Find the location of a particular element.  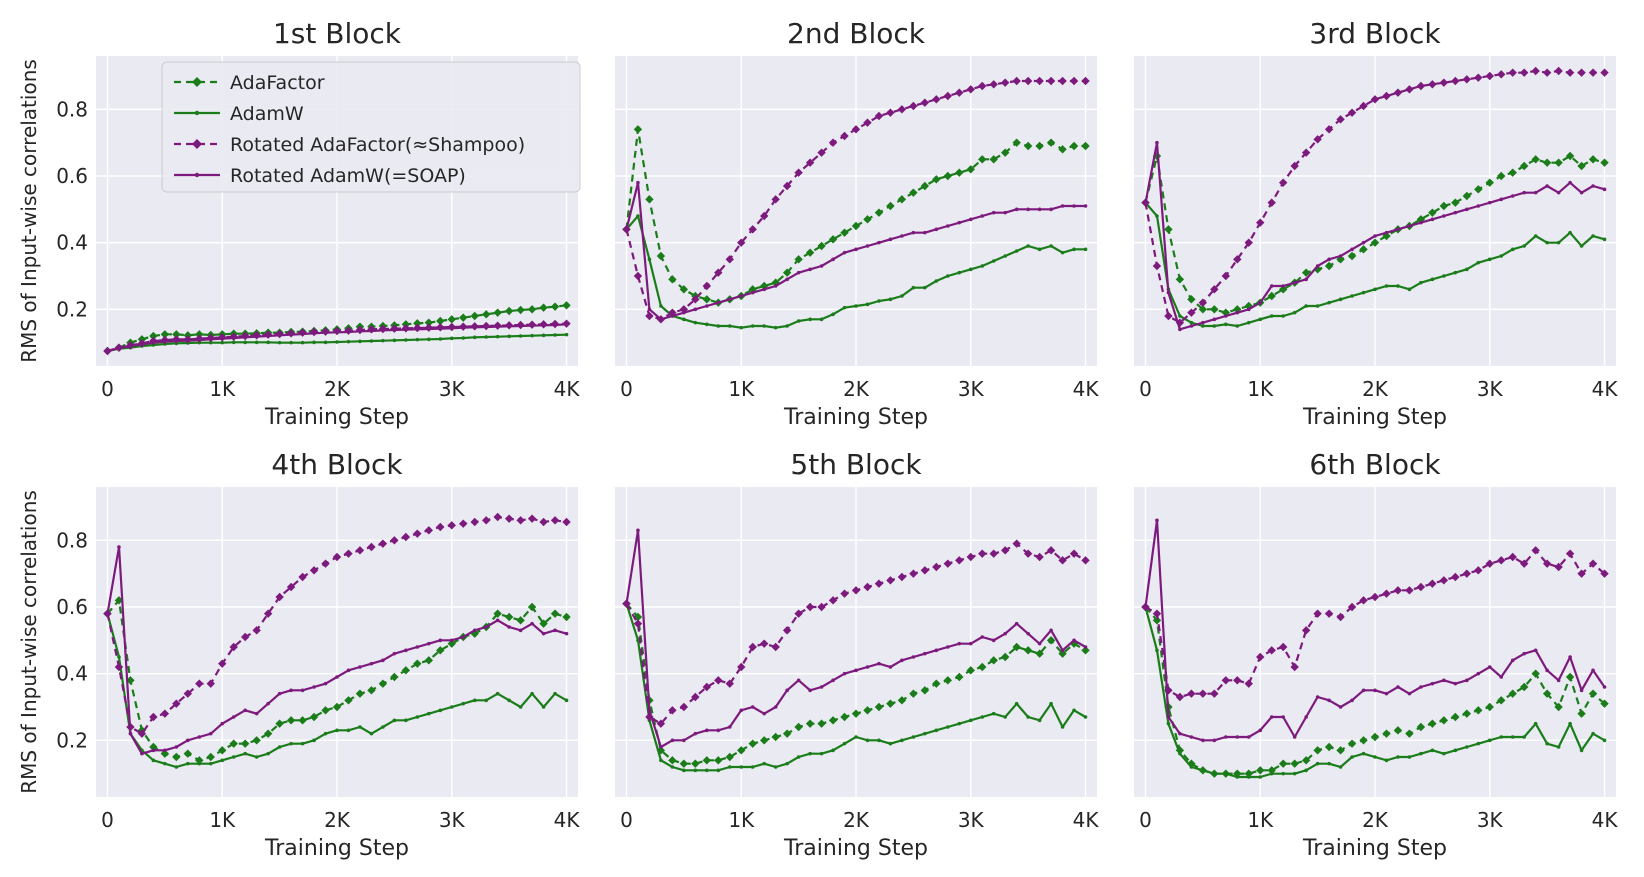

panel-title: 4th Block is located at coordinates (337, 464).